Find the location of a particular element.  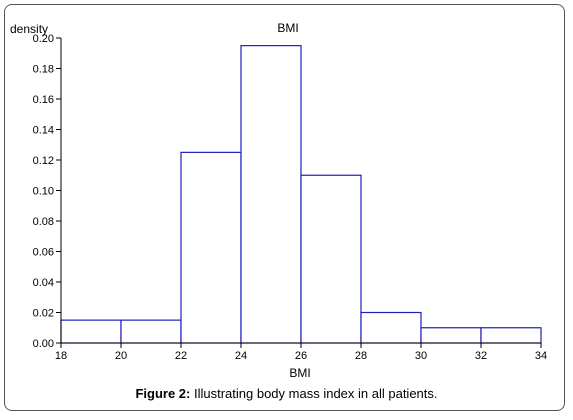

x-tick-label: 34 is located at coordinates (541, 356).